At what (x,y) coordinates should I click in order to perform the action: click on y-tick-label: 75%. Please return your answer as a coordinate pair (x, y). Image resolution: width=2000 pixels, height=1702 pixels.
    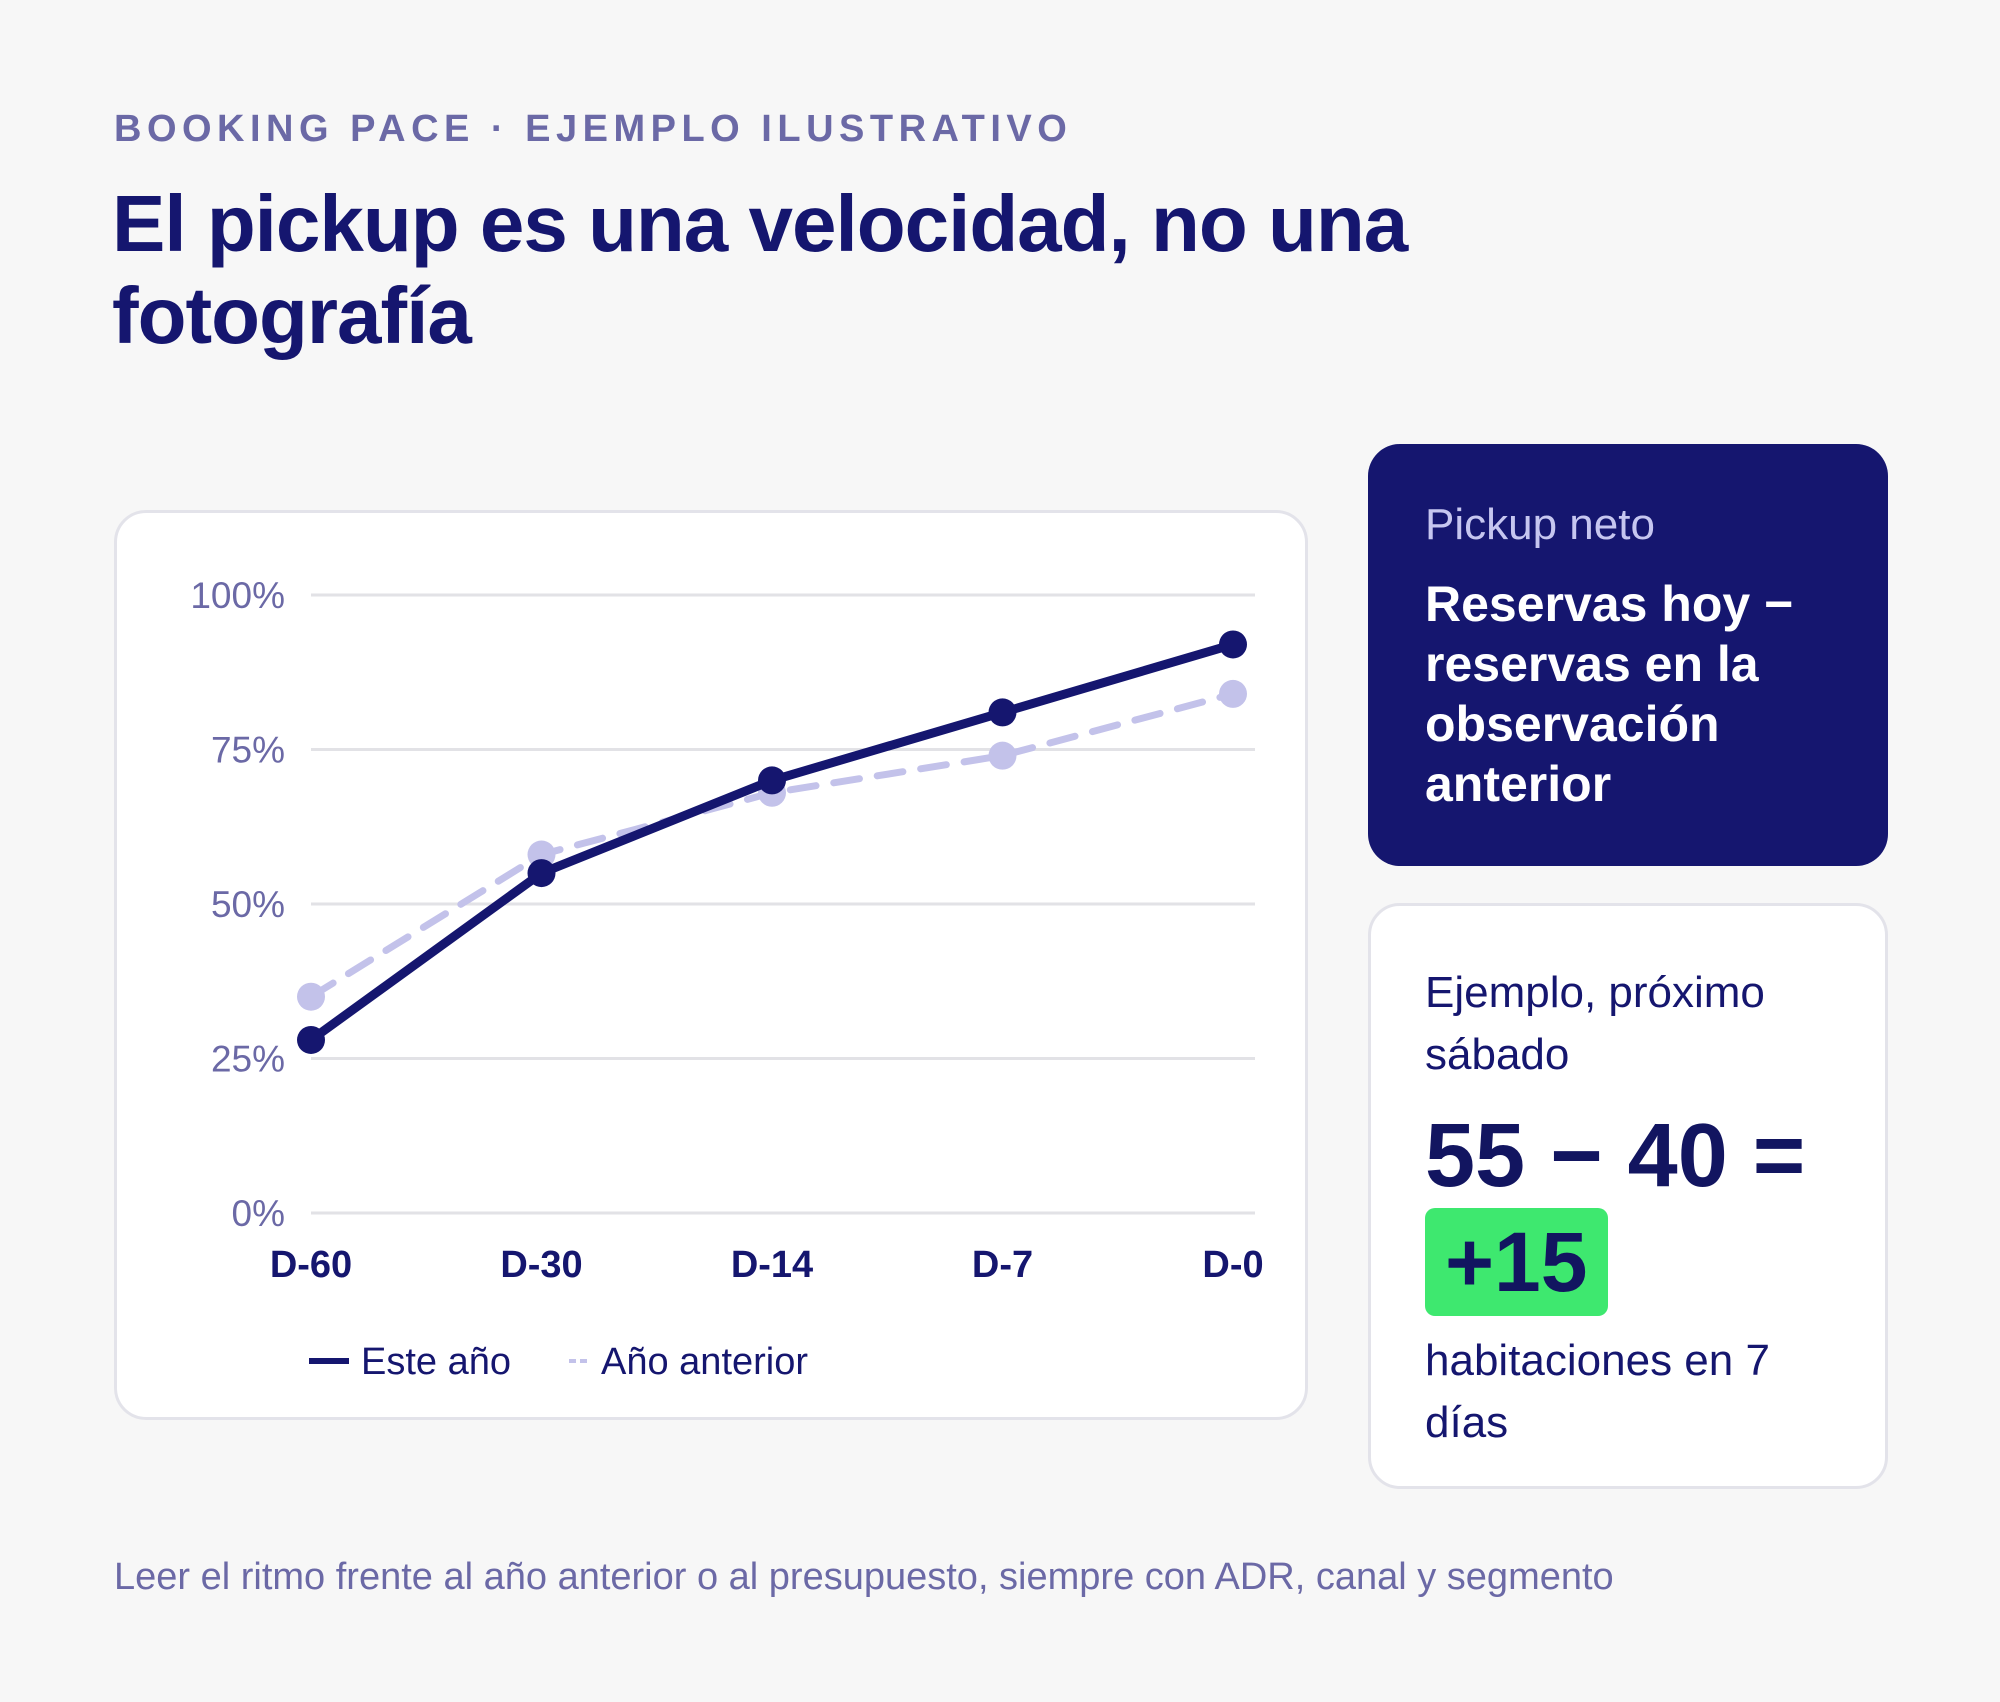
    Looking at the image, I should click on (248, 750).